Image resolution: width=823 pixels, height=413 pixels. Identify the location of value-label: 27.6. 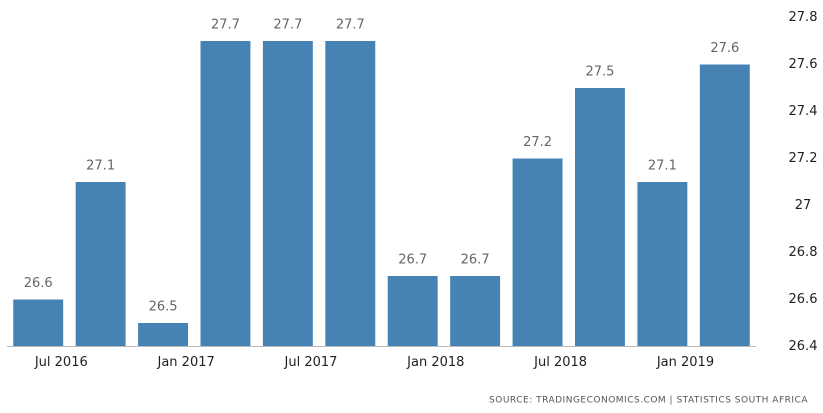
(724, 48).